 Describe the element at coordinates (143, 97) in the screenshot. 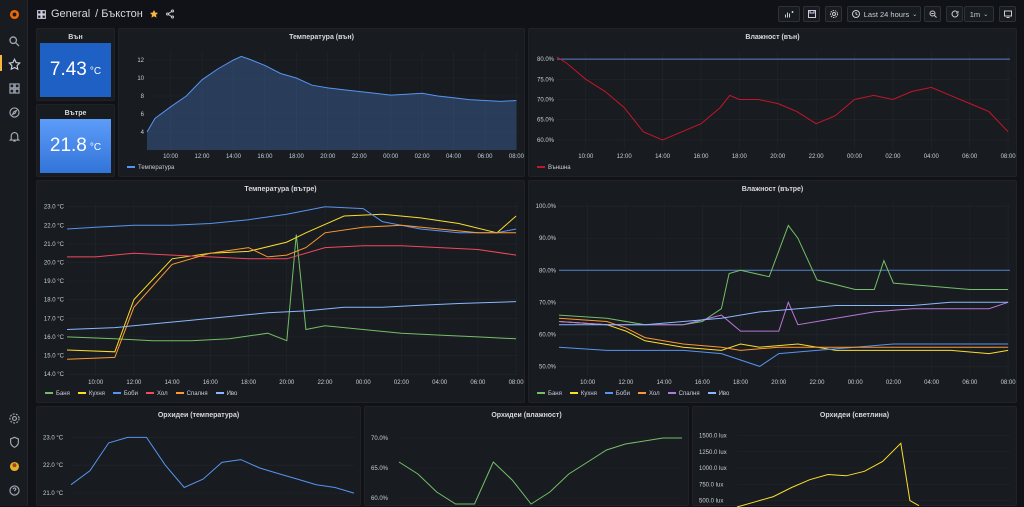

I see `y-tick-label: 8` at that location.